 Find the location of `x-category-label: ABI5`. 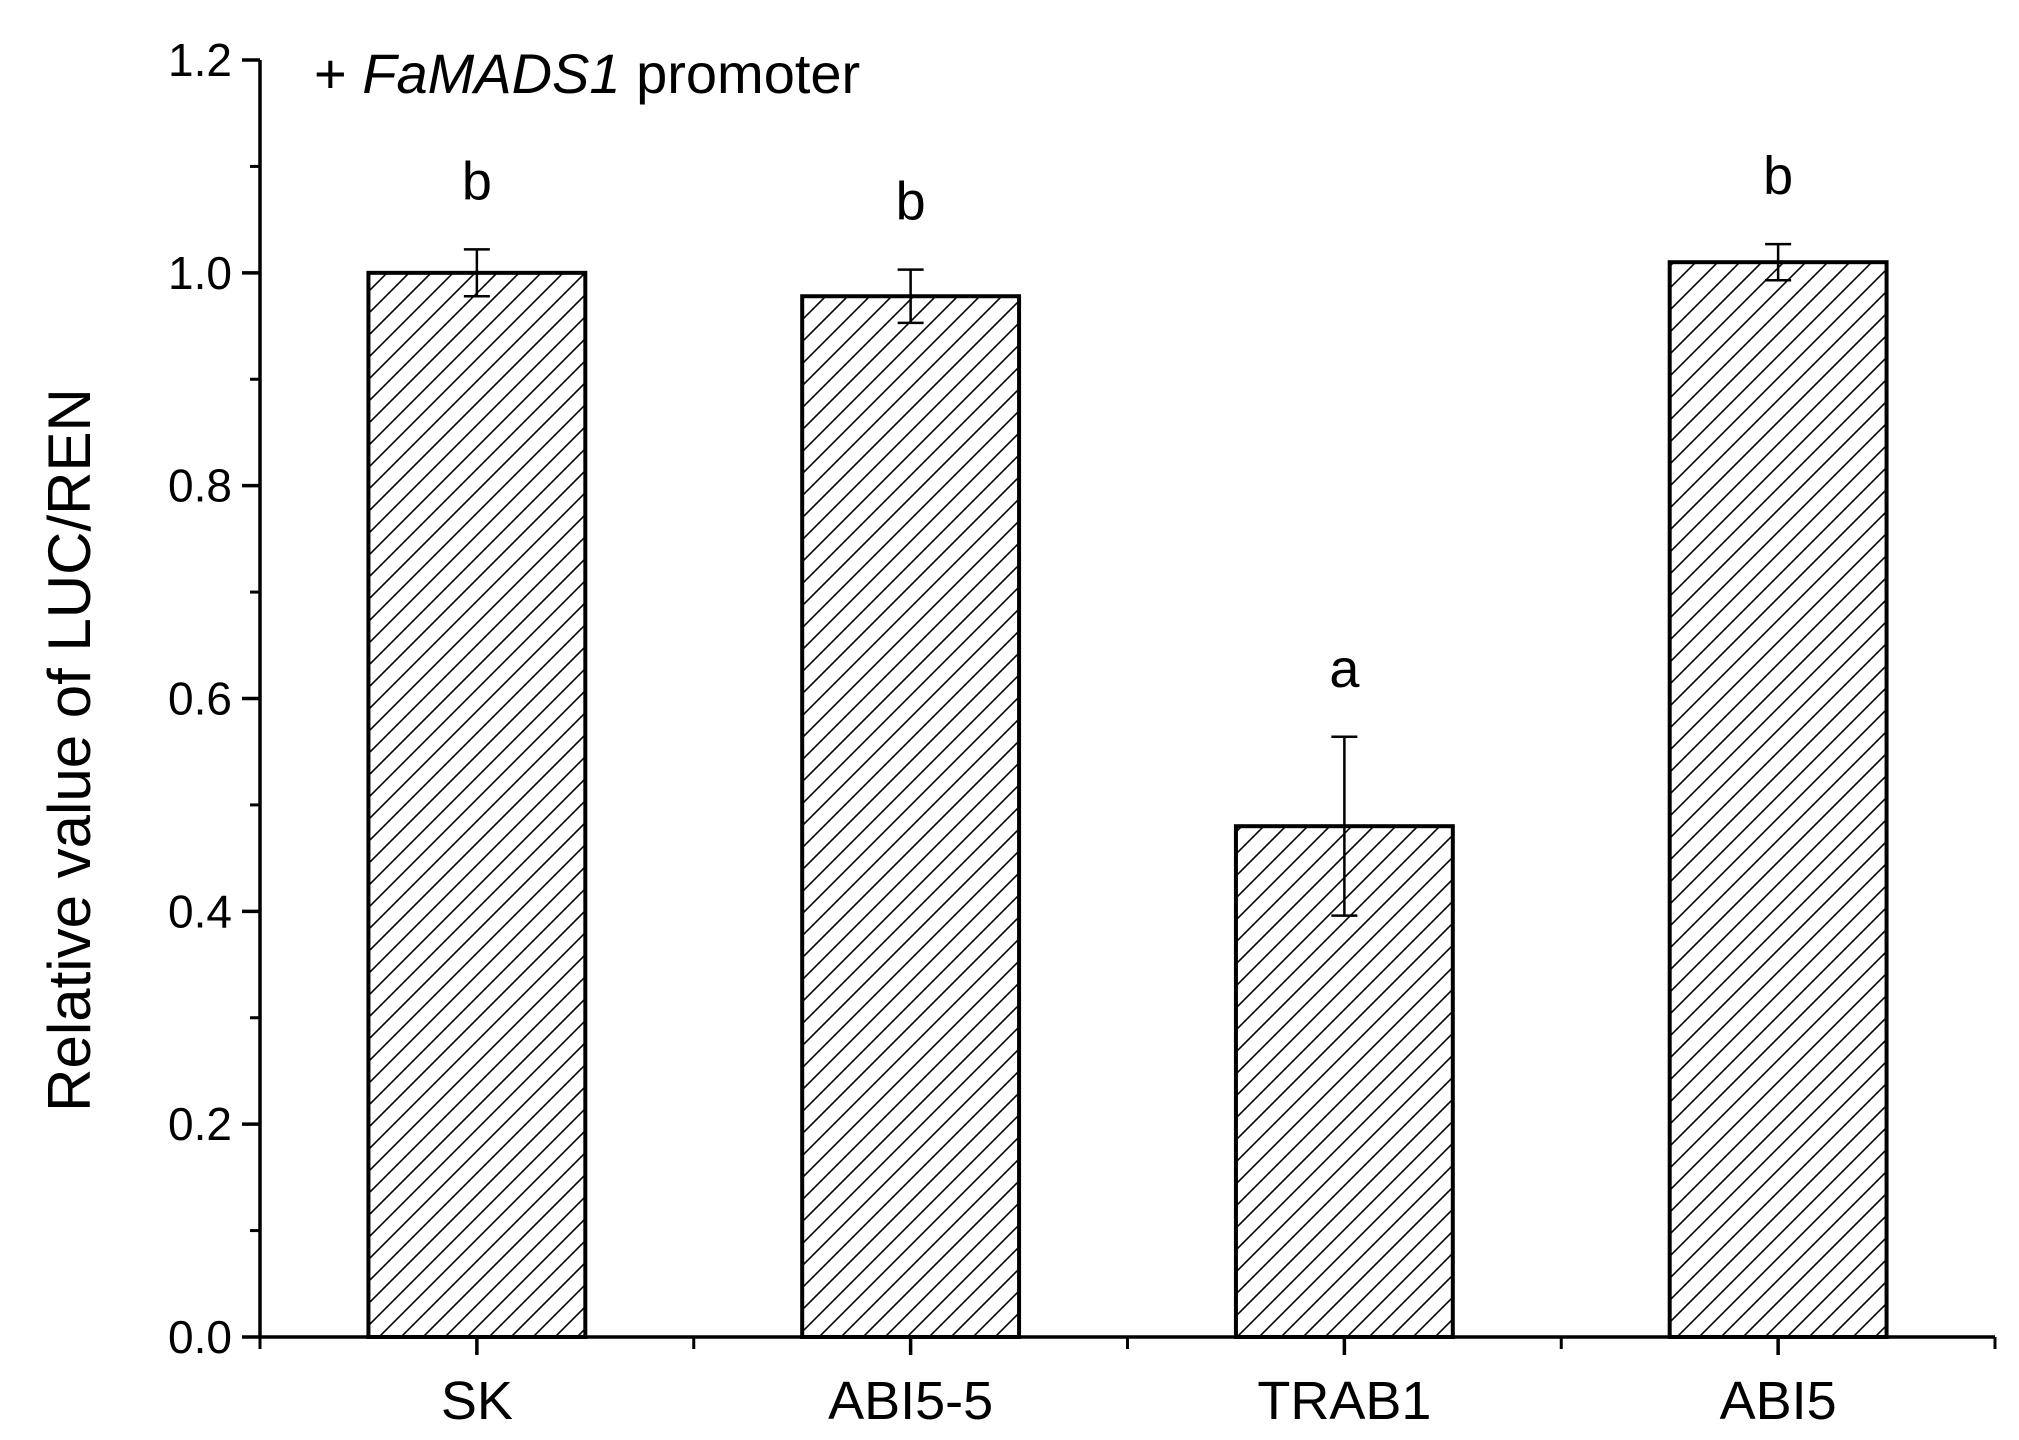

x-category-label: ABI5 is located at coordinates (1778, 1401).